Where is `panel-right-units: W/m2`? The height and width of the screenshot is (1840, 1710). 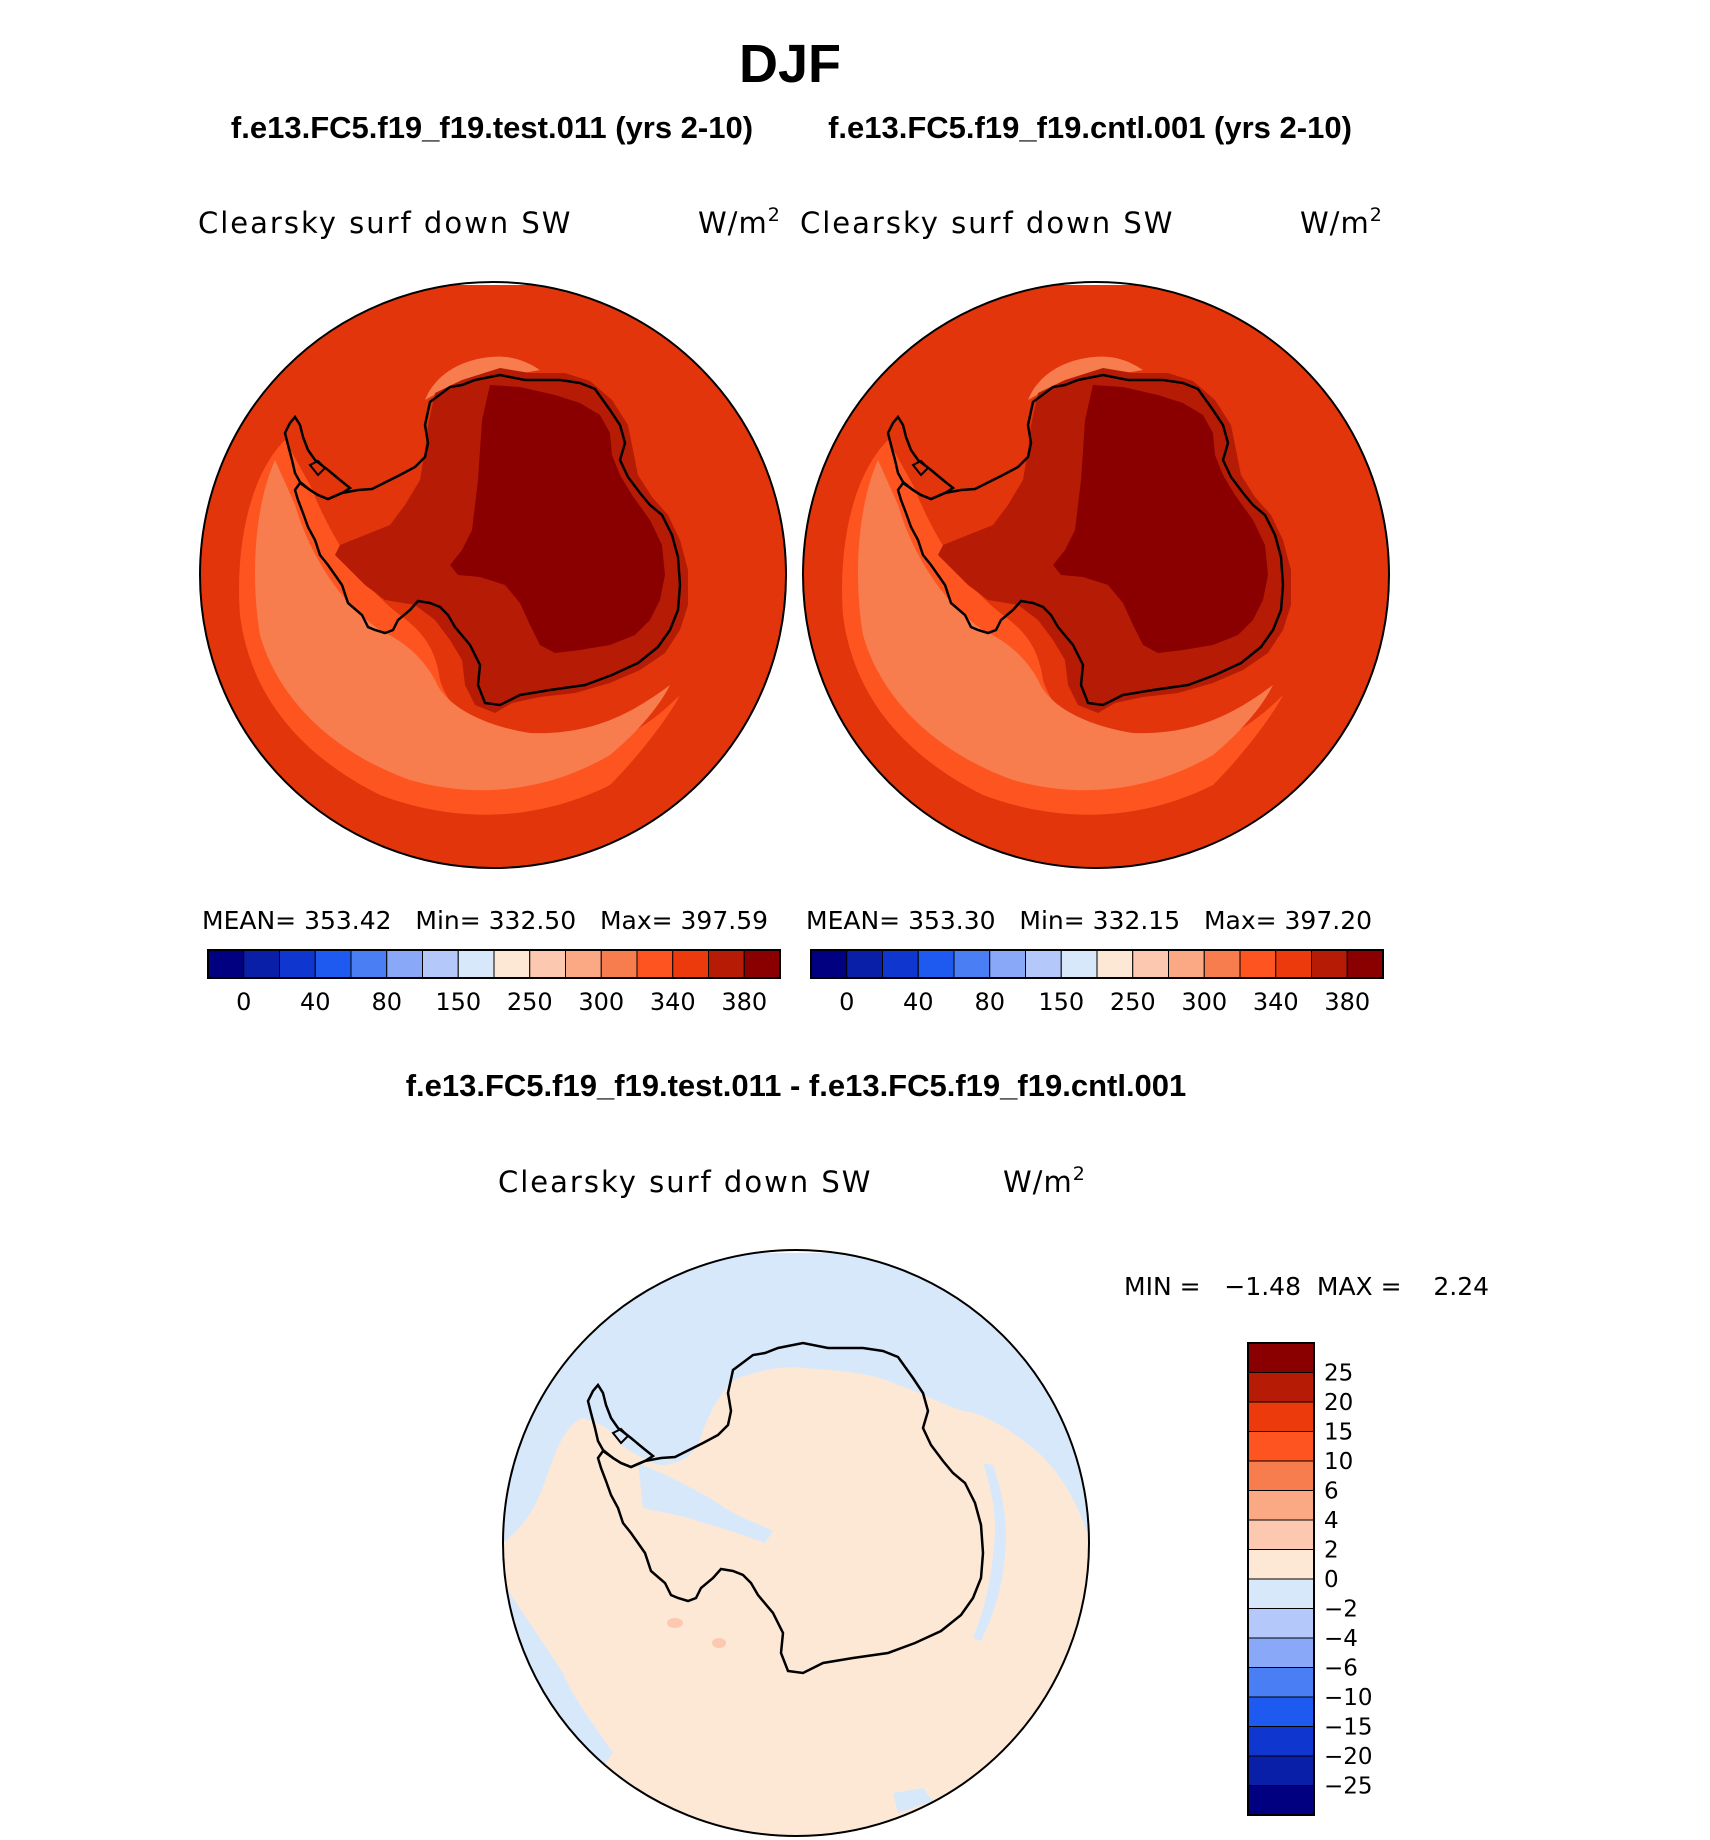
panel-right-units: W/m2 is located at coordinates (1341, 222).